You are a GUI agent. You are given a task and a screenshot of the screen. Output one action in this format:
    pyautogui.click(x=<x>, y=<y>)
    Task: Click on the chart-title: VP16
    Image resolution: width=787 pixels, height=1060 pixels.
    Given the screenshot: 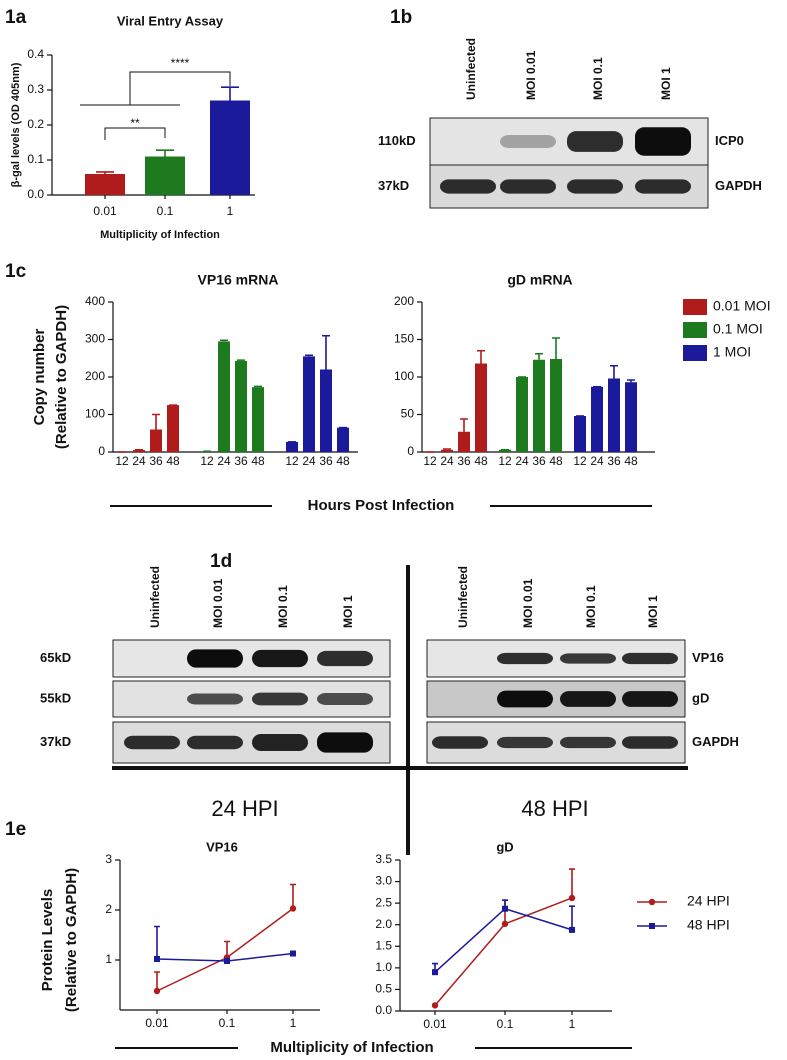 What is the action you would take?
    pyautogui.click(x=222, y=846)
    